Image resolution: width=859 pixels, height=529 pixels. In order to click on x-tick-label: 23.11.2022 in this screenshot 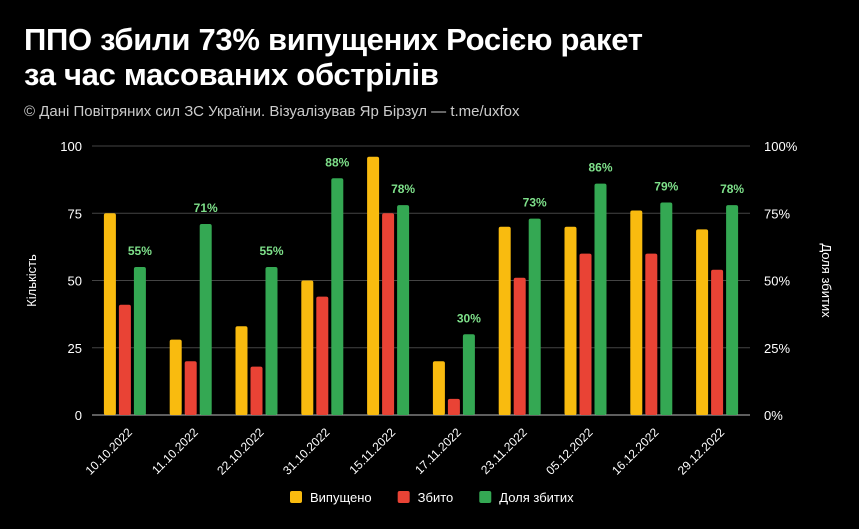, I will do `click(504, 451)`.